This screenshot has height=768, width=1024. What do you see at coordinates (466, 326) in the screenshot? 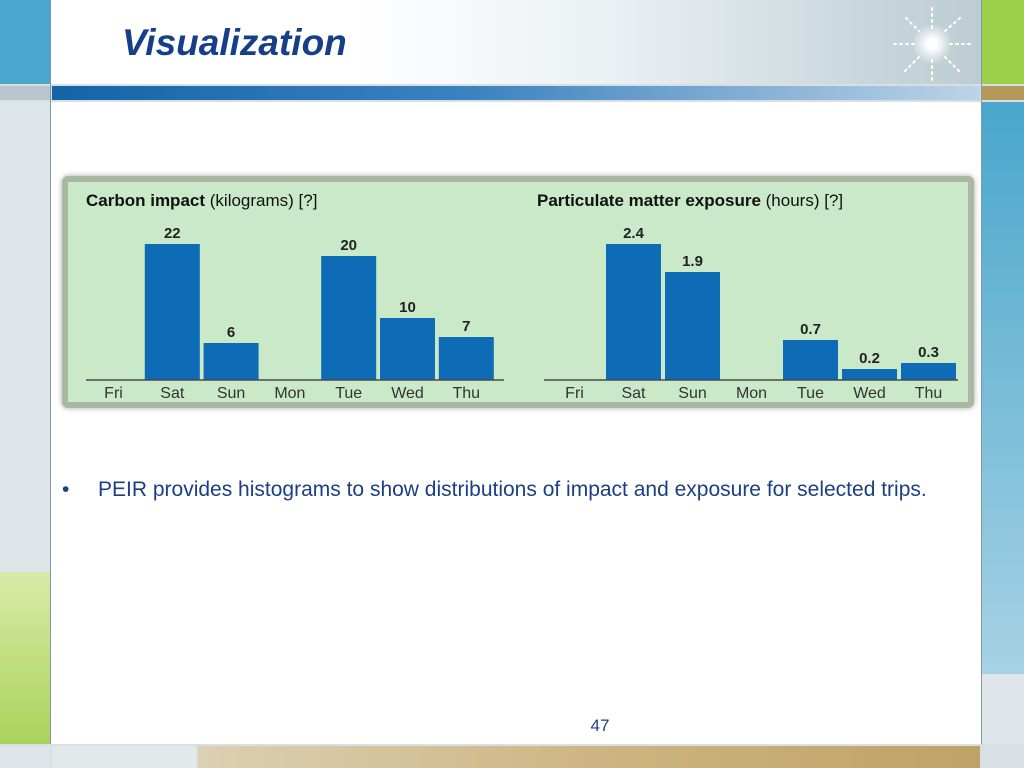
I see `data-label: 7` at bounding box center [466, 326].